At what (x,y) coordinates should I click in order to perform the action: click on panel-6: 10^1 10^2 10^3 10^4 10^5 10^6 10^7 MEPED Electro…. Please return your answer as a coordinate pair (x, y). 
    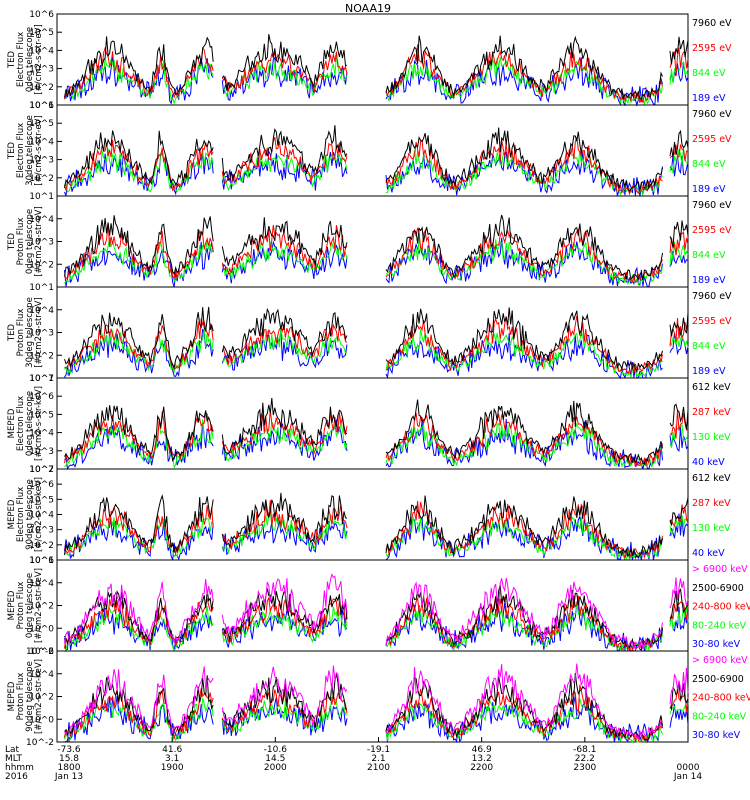
    Looking at the image, I should click on (369, 515).